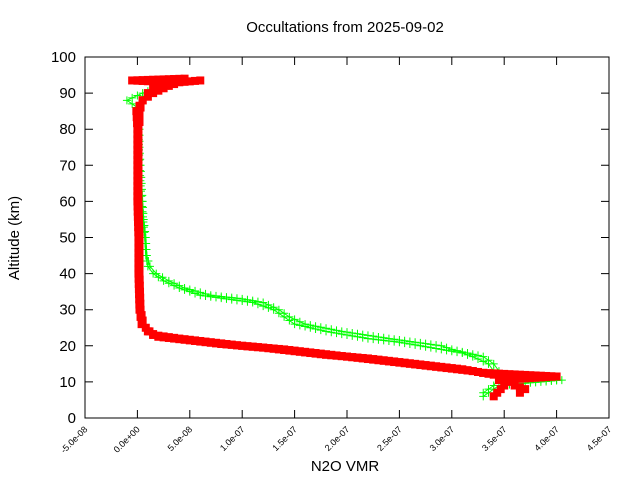 The height and width of the screenshot is (480, 640). What do you see at coordinates (389, 438) in the screenshot?
I see `x-tick-label: 2.5e-07` at bounding box center [389, 438].